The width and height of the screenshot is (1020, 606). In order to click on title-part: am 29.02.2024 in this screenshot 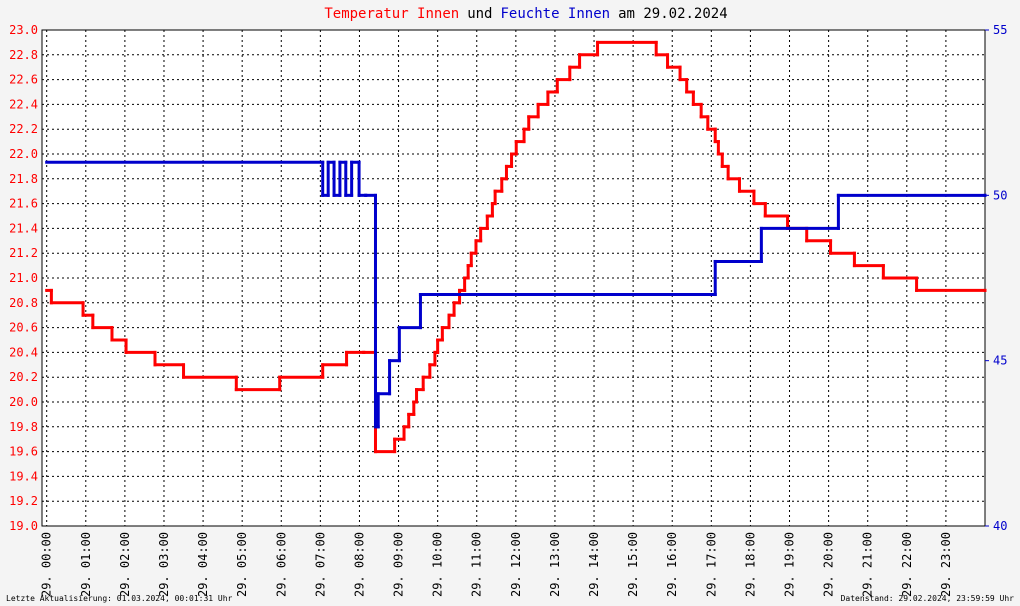, I will do `click(673, 14)`.